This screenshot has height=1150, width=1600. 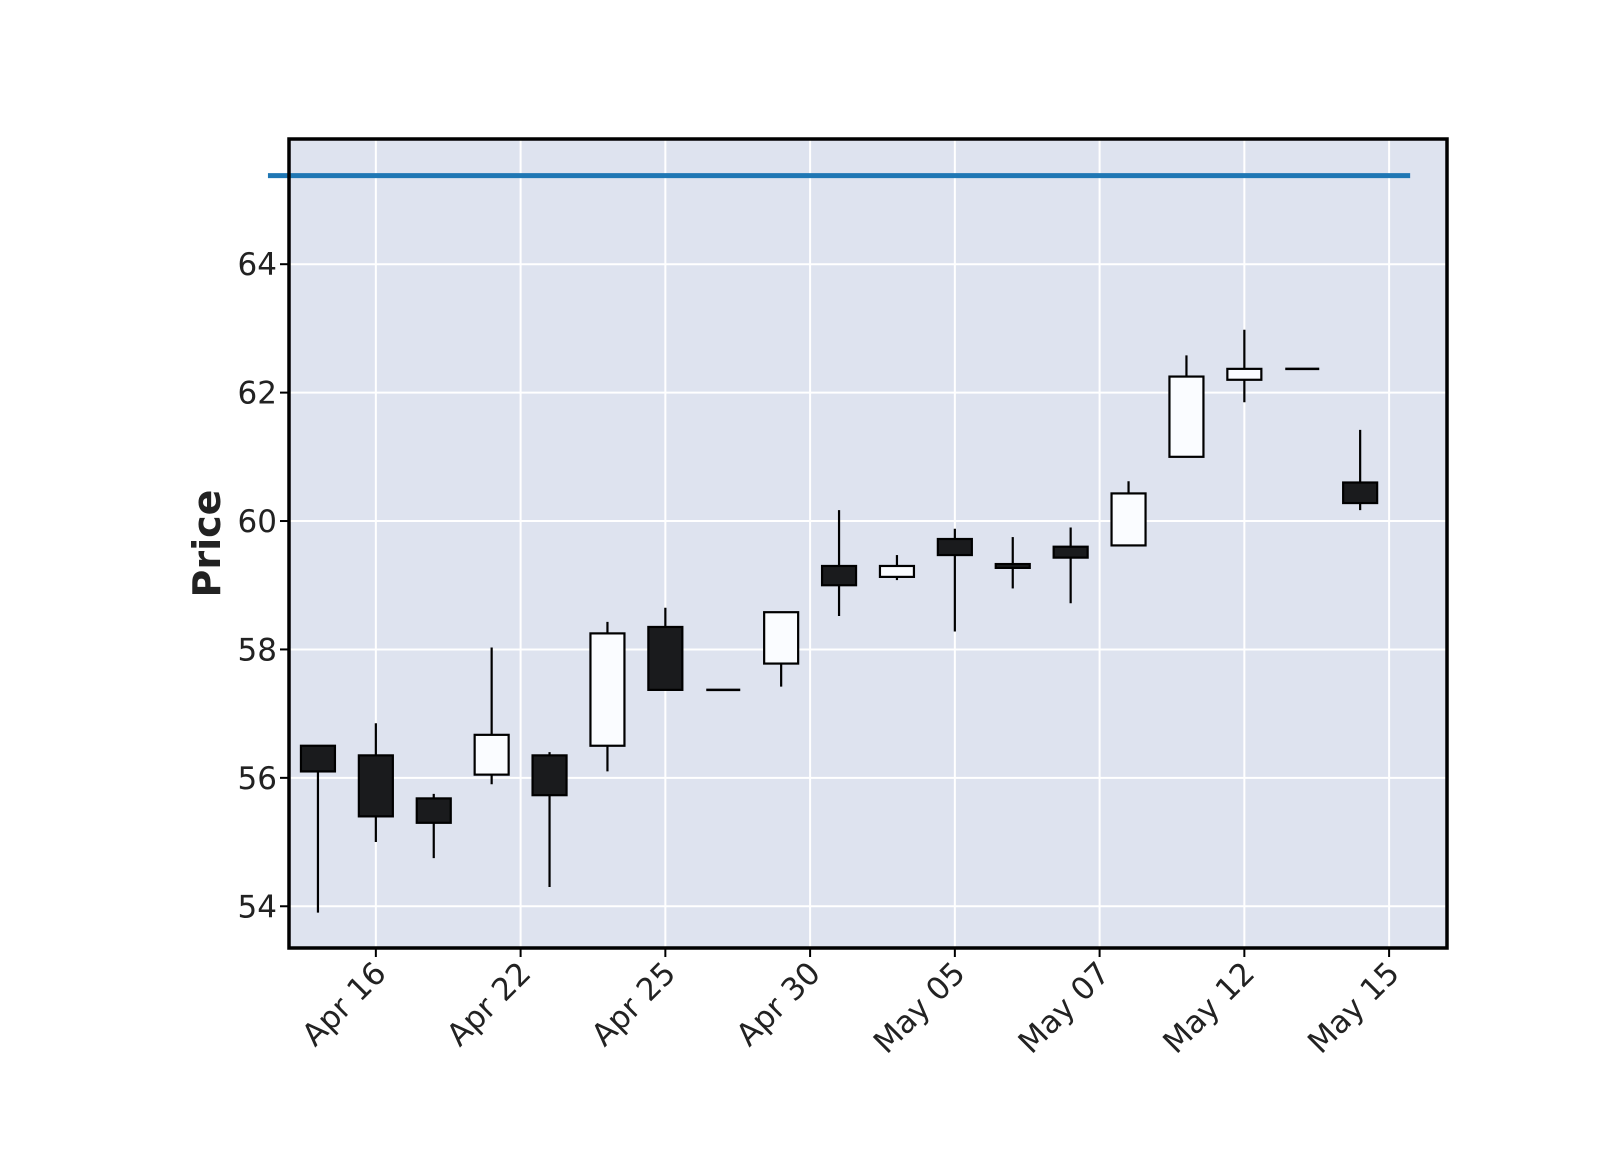 What do you see at coordinates (207, 544) in the screenshot?
I see `y-axis-title: Price` at bounding box center [207, 544].